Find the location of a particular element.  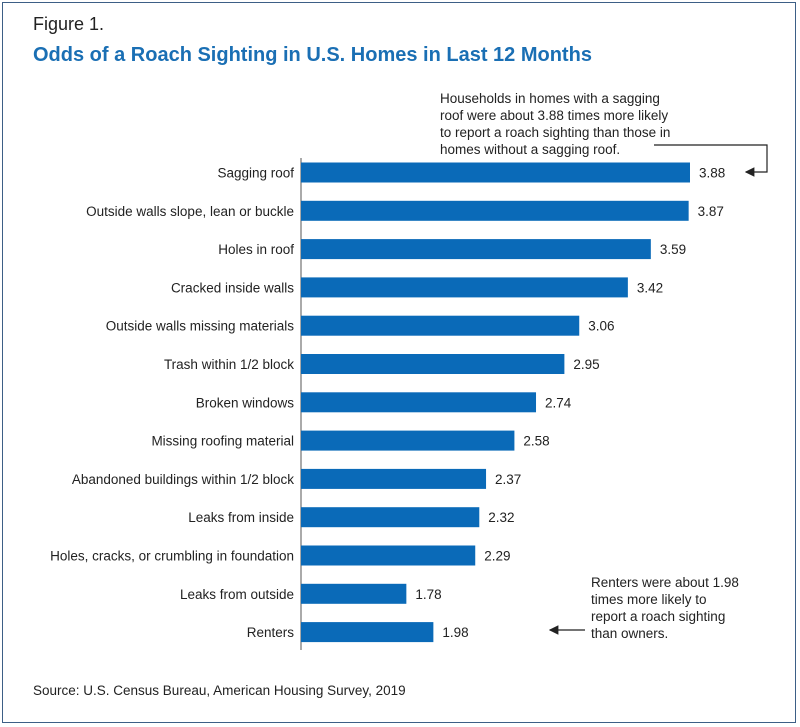

category-label: Outside walls missing materials is located at coordinates (200, 326).